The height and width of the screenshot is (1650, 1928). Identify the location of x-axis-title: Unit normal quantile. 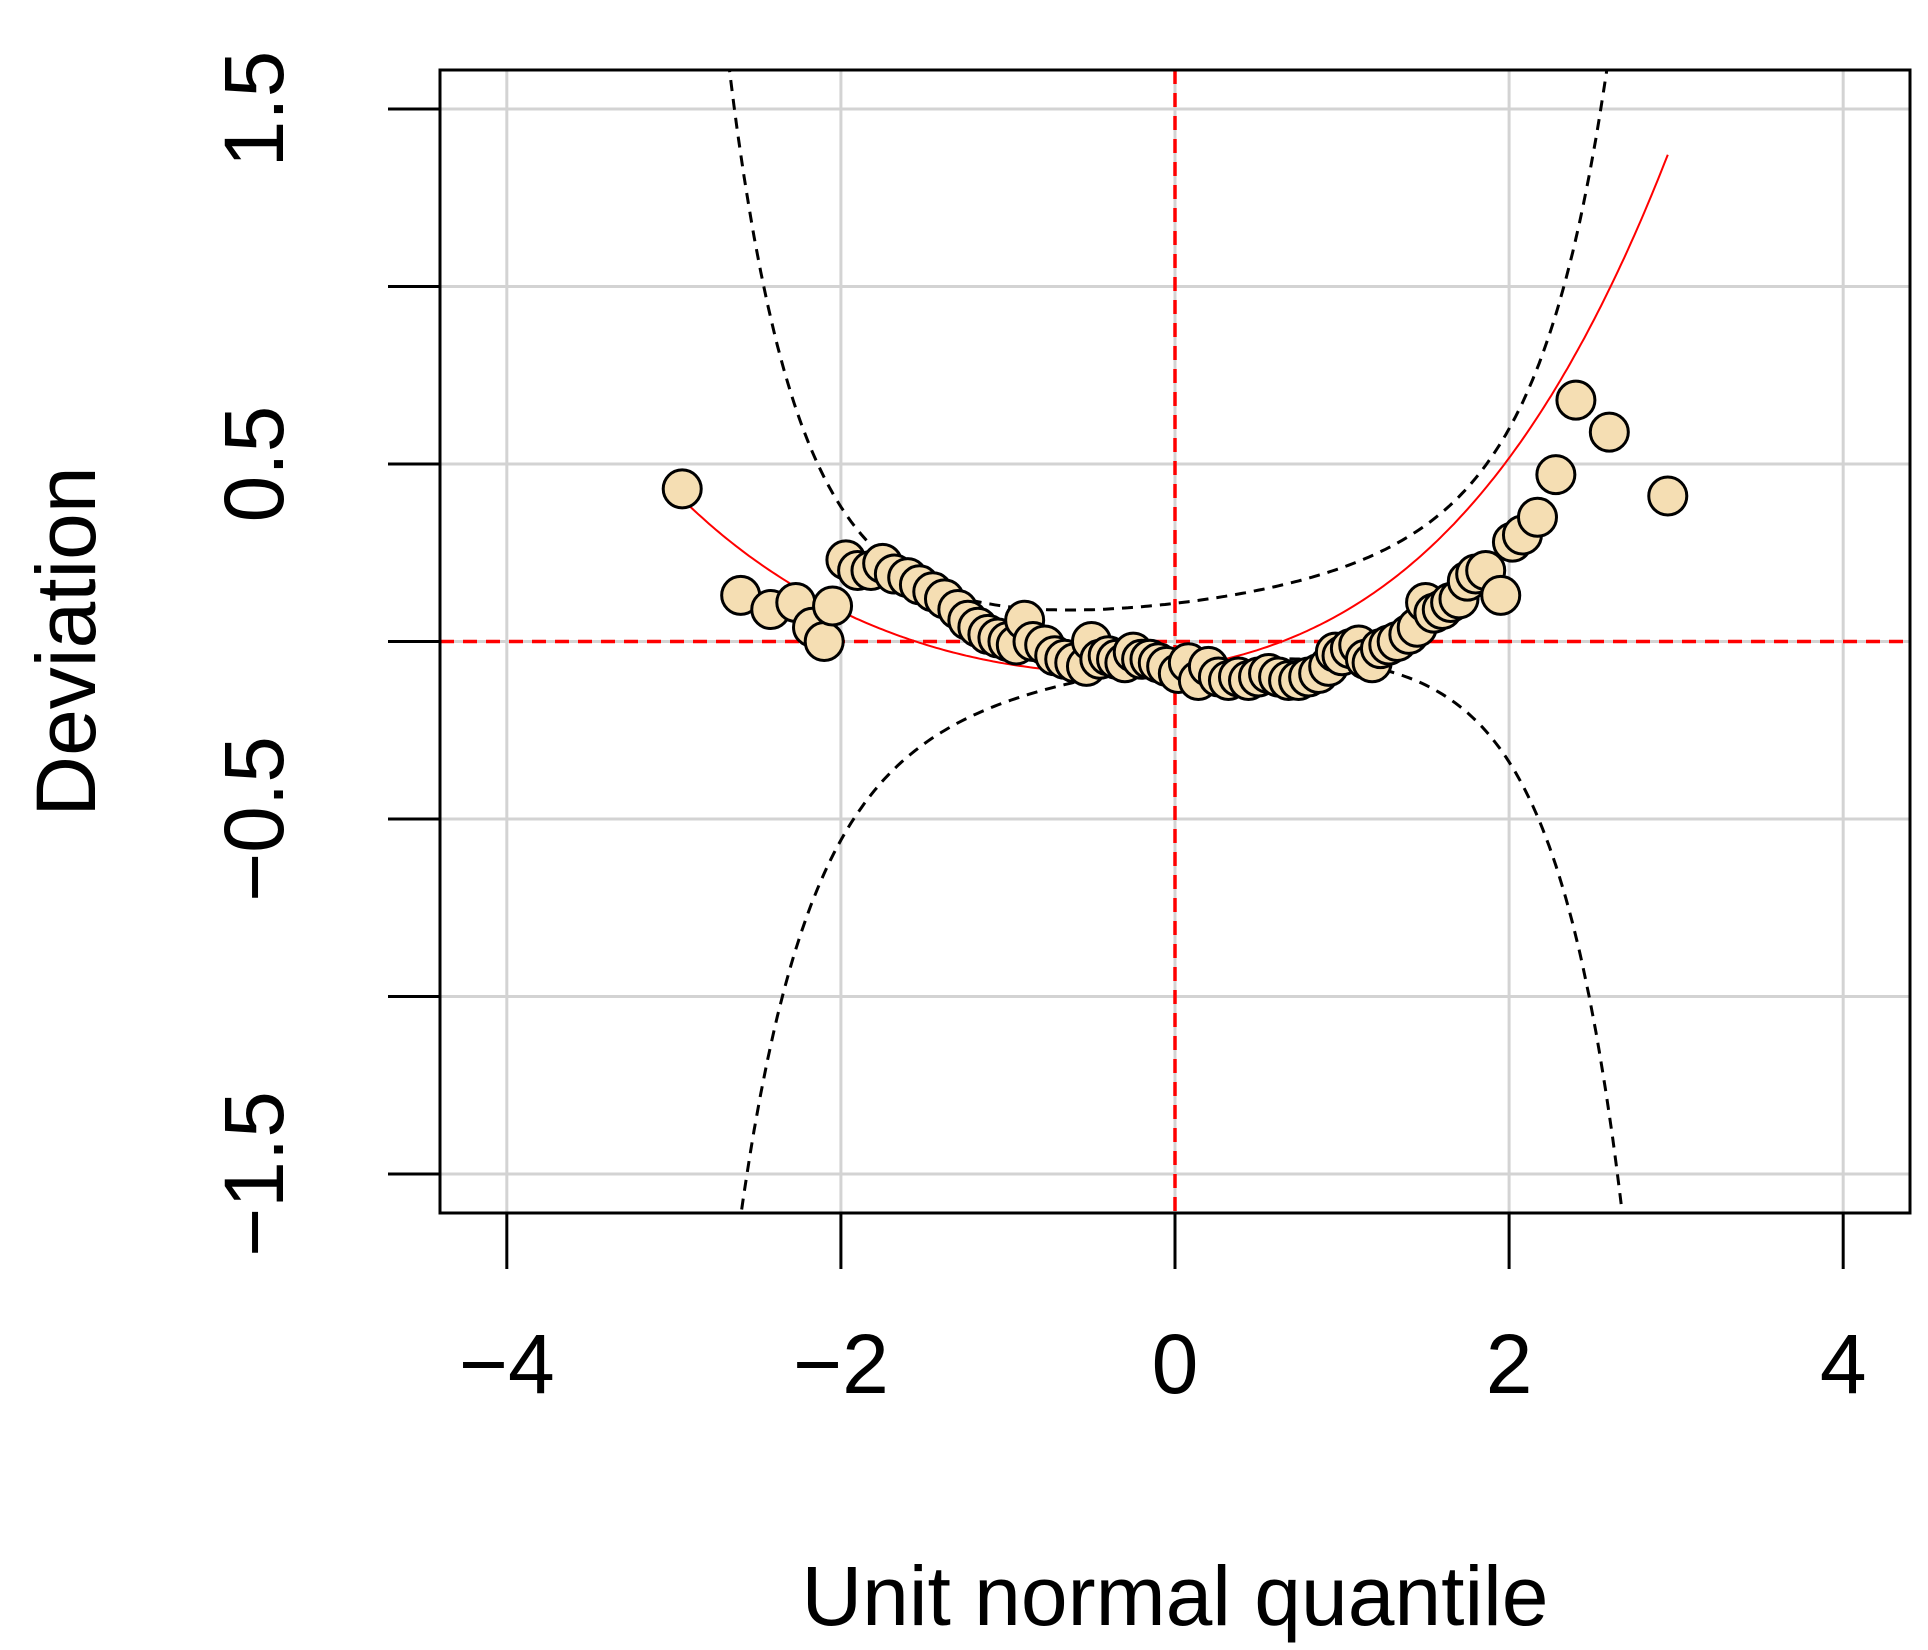
(1174, 1596).